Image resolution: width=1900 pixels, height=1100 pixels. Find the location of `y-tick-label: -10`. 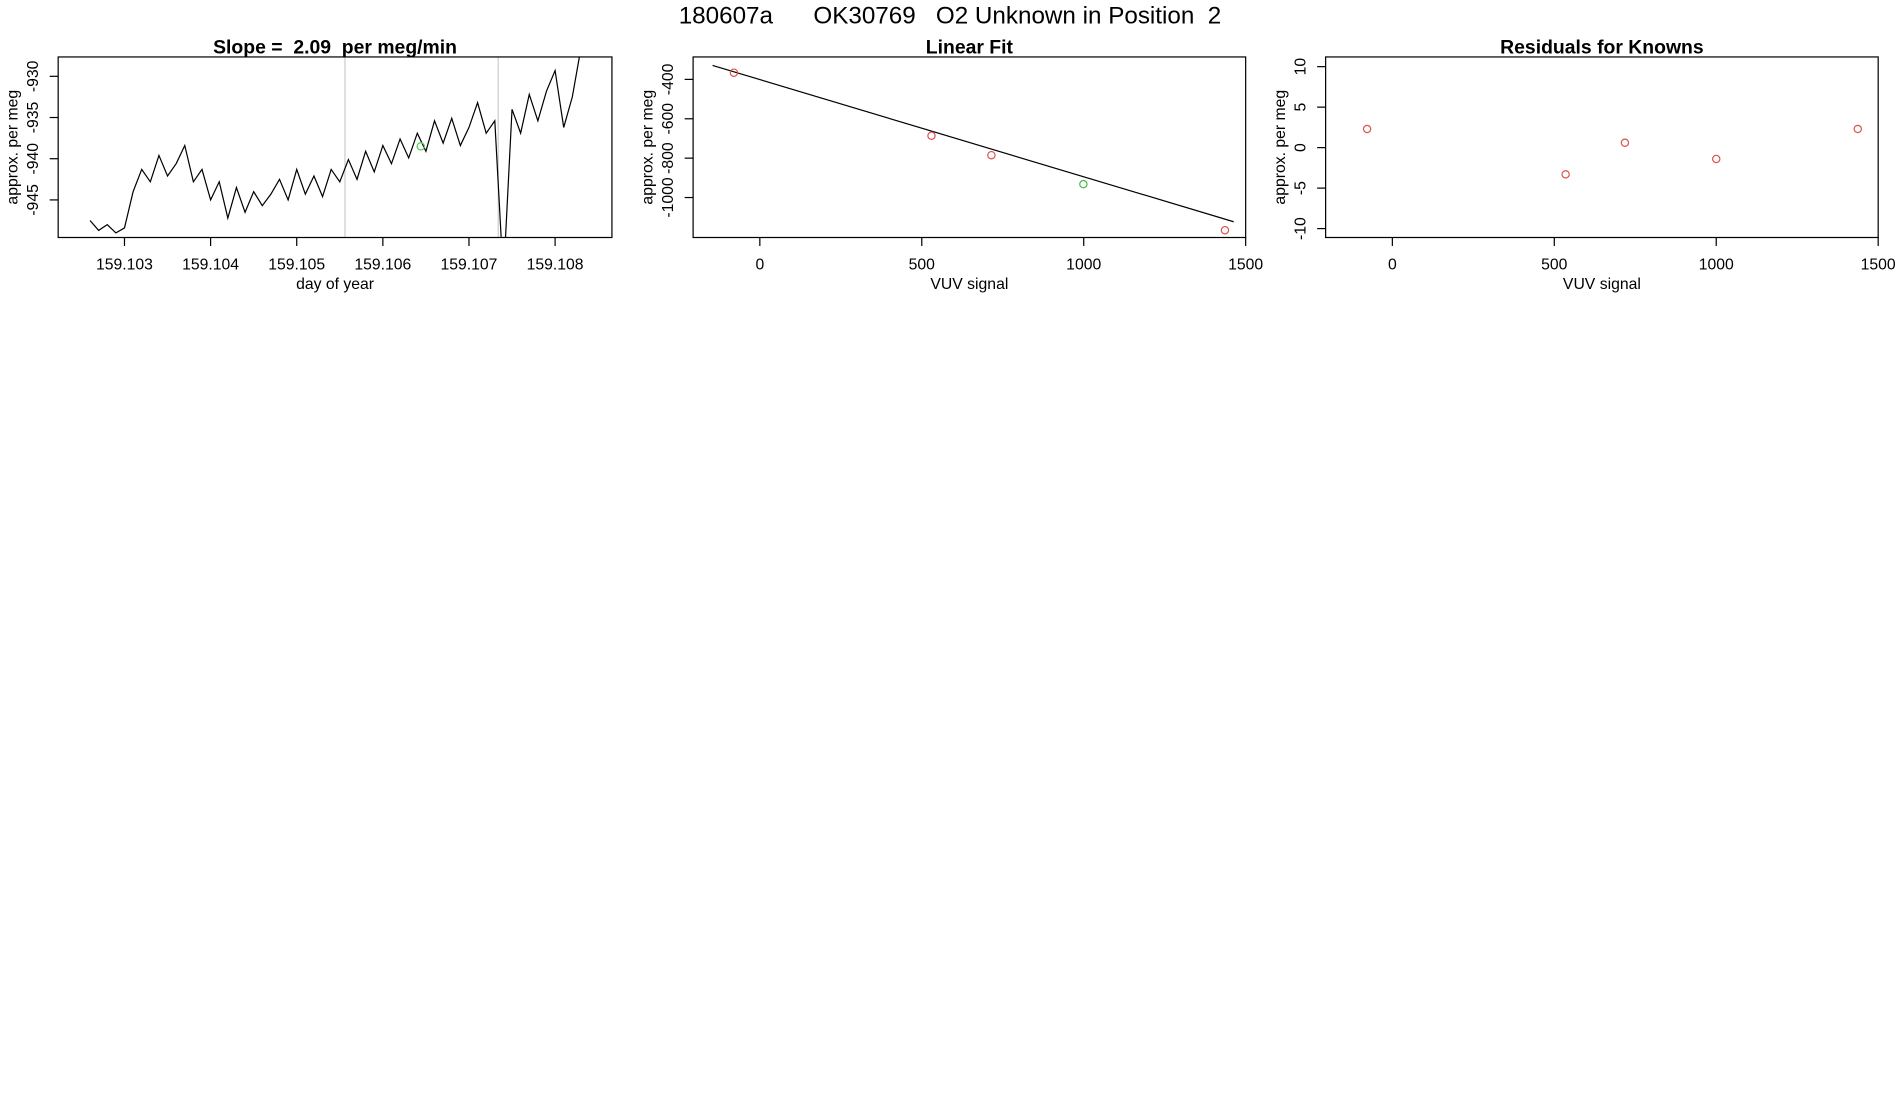

y-tick-label: -10 is located at coordinates (1301, 228).